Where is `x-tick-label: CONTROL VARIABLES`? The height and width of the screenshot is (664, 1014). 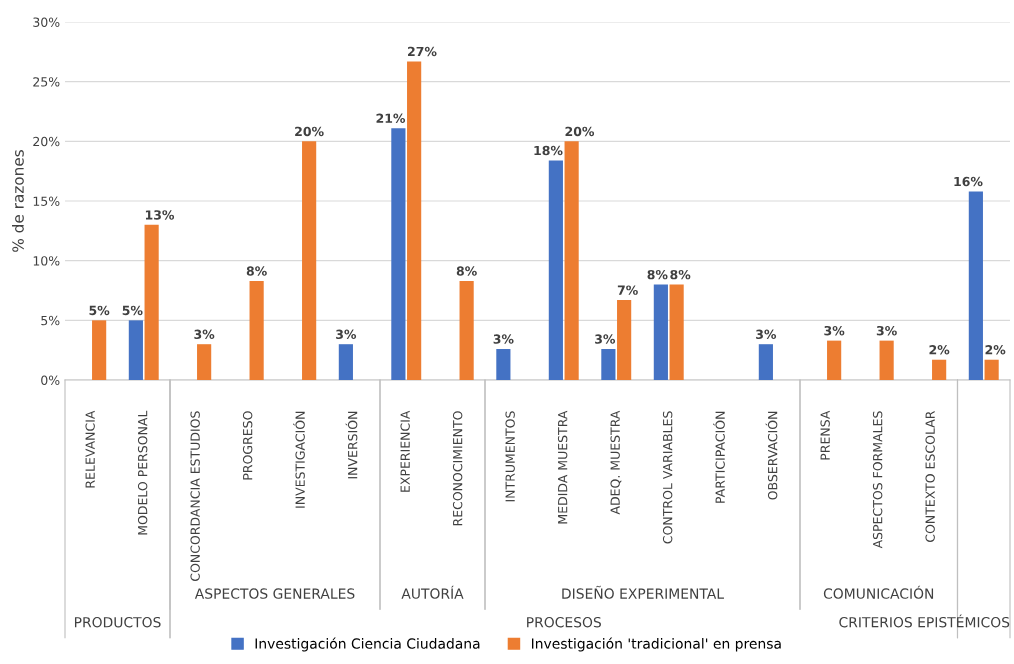
x-tick-label: CONTROL VARIABLES is located at coordinates (667, 477).